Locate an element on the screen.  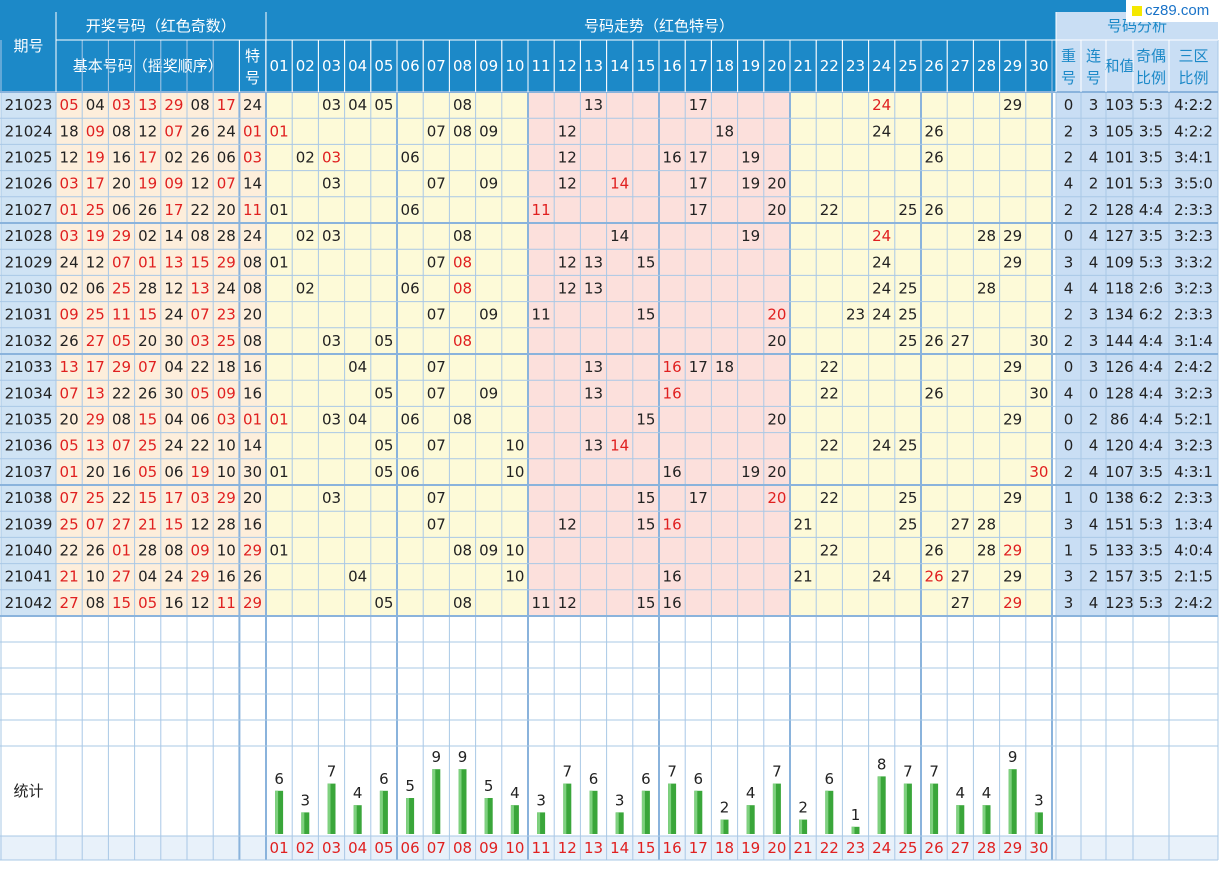
stat-count: 9 is located at coordinates (1013, 757).